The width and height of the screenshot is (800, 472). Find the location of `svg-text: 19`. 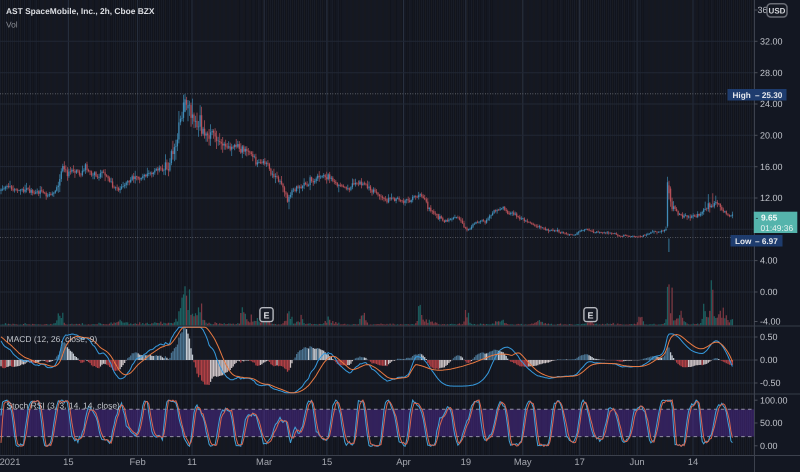

svg-text: 19 is located at coordinates (466, 461).